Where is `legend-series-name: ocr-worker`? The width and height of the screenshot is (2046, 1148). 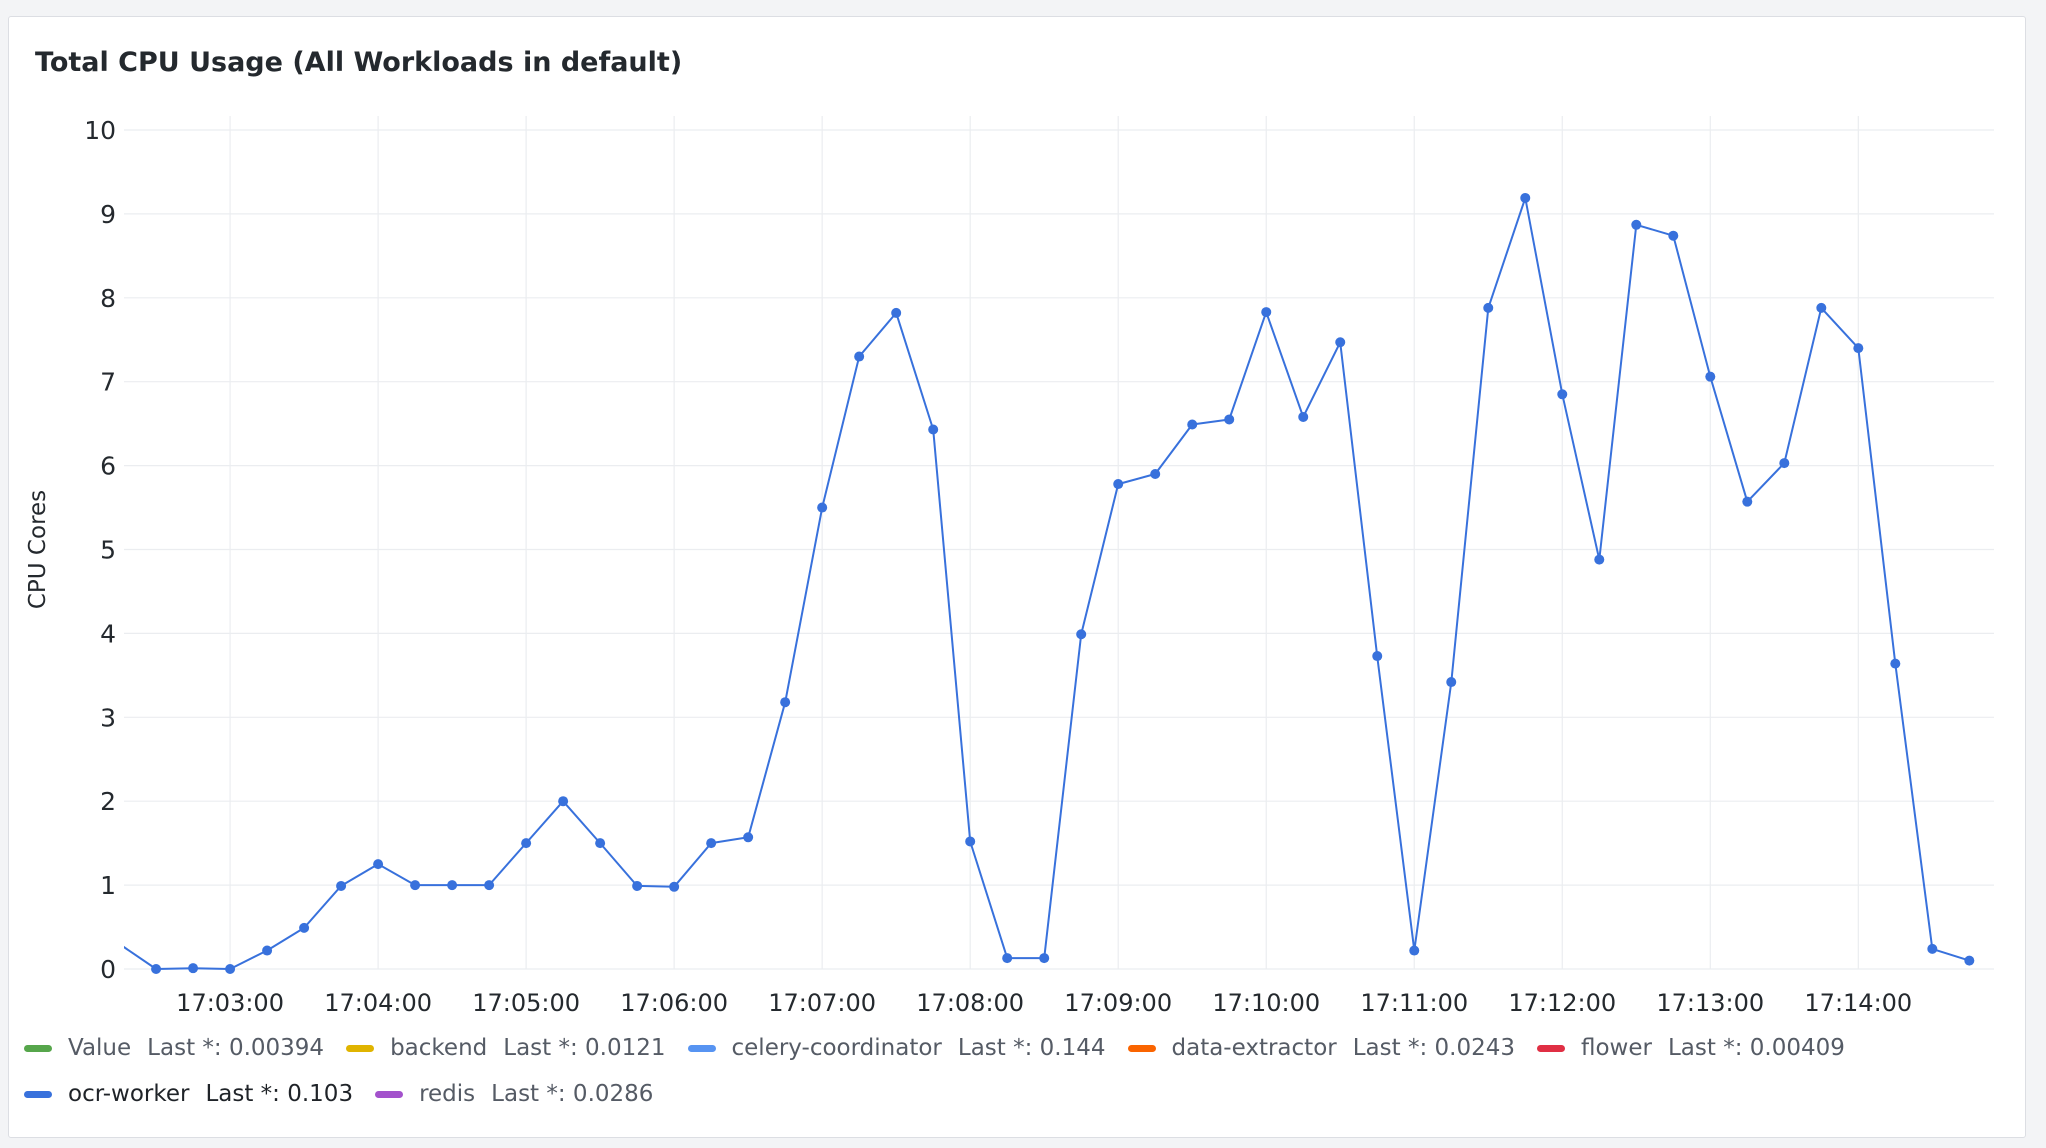 legend-series-name: ocr-worker is located at coordinates (129, 1094).